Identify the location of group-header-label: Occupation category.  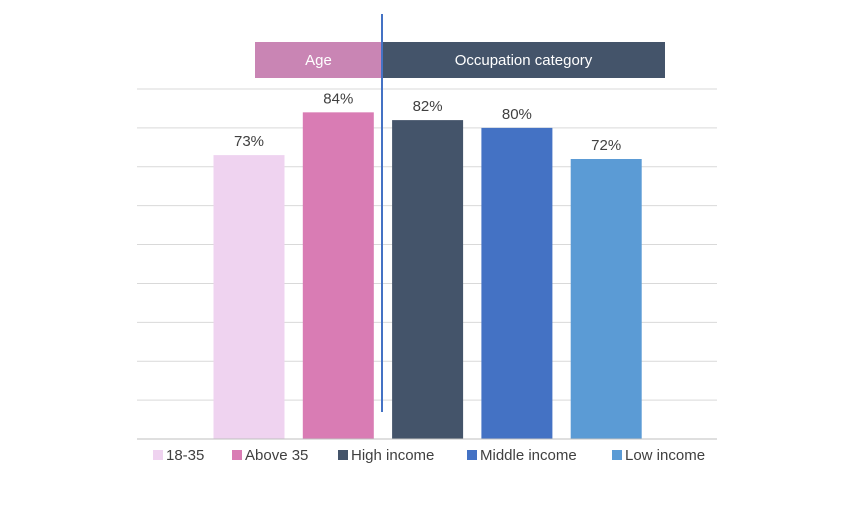
(524, 60).